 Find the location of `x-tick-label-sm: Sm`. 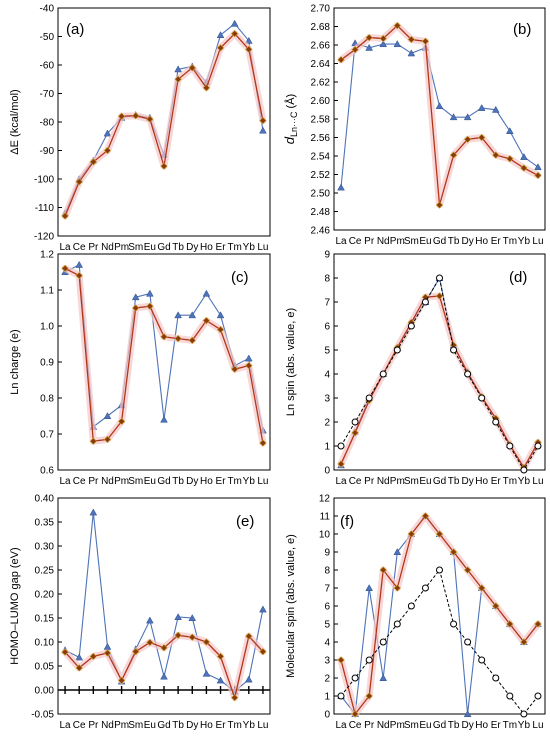

x-tick-label-sm: Sm is located at coordinates (135, 247).